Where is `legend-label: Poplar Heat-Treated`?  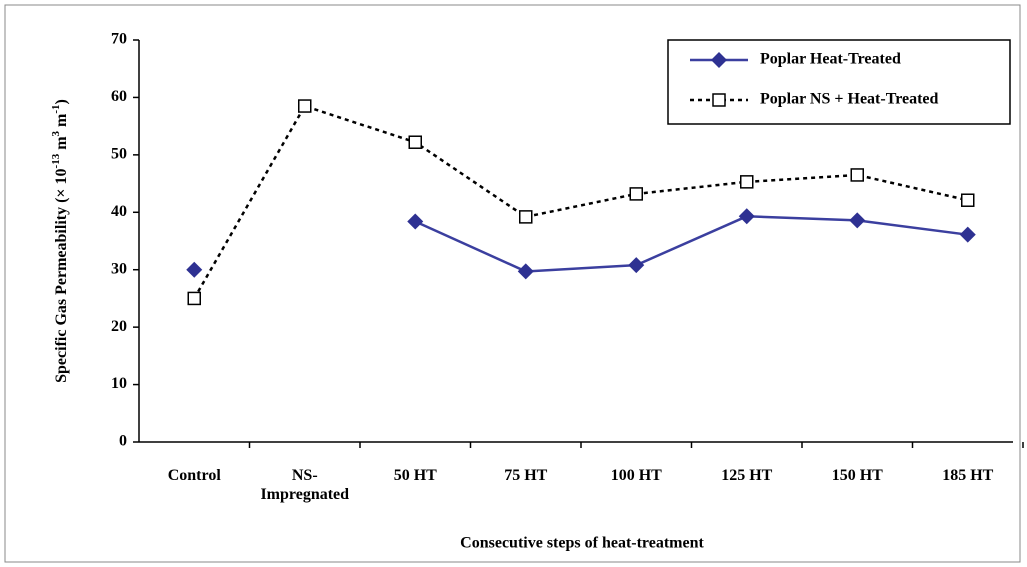 legend-label: Poplar Heat-Treated is located at coordinates (830, 59).